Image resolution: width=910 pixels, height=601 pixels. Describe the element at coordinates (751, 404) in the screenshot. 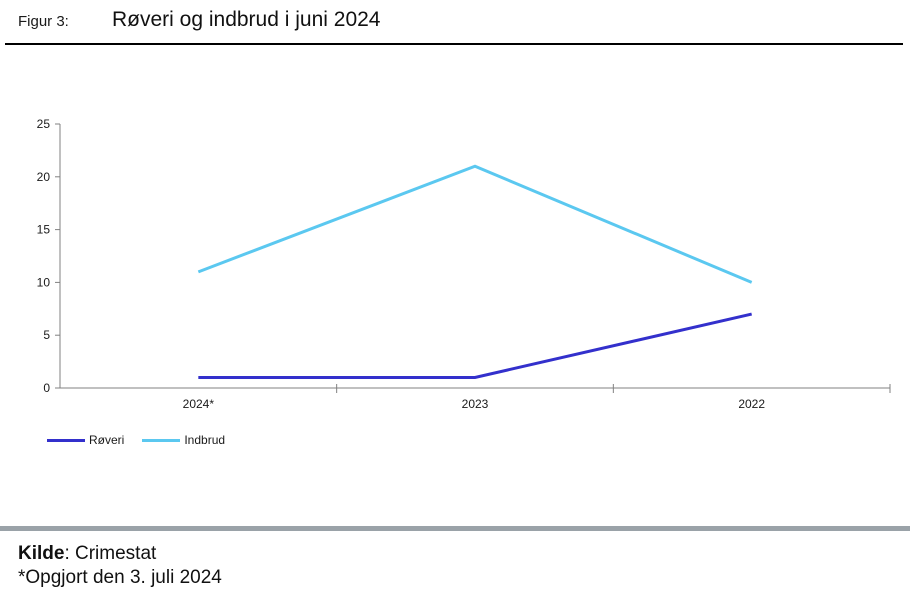

I see `x-category-label: 2022` at that location.